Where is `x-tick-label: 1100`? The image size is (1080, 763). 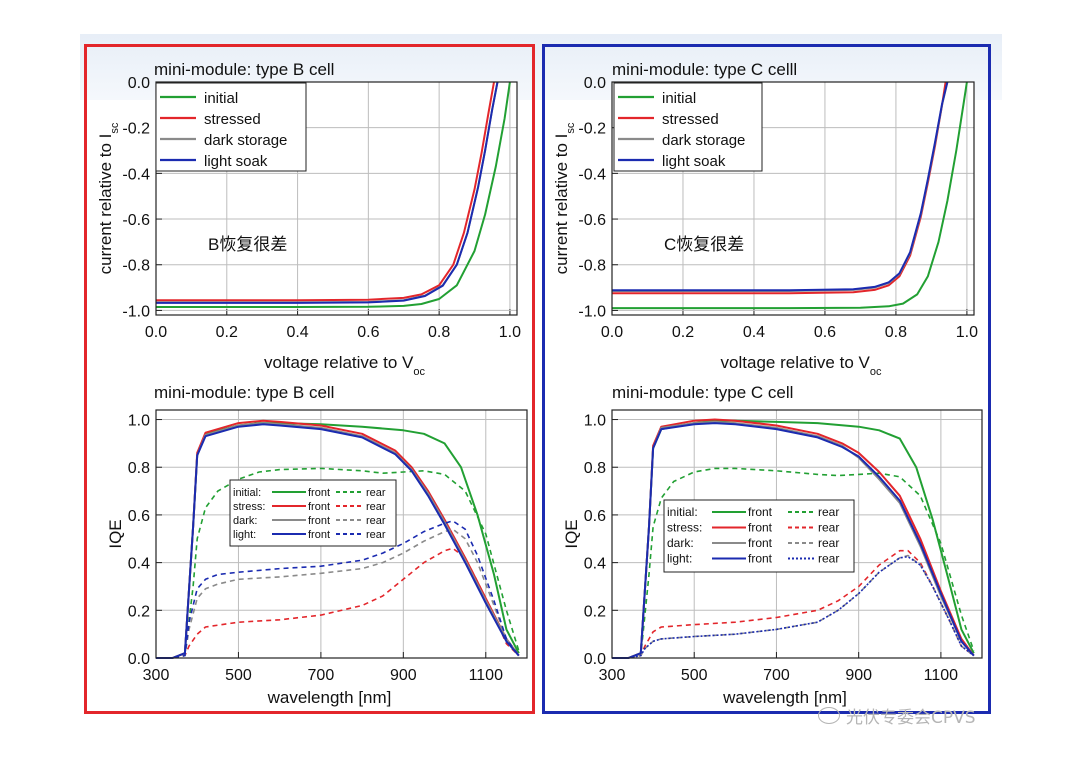 x-tick-label: 1100 is located at coordinates (941, 675).